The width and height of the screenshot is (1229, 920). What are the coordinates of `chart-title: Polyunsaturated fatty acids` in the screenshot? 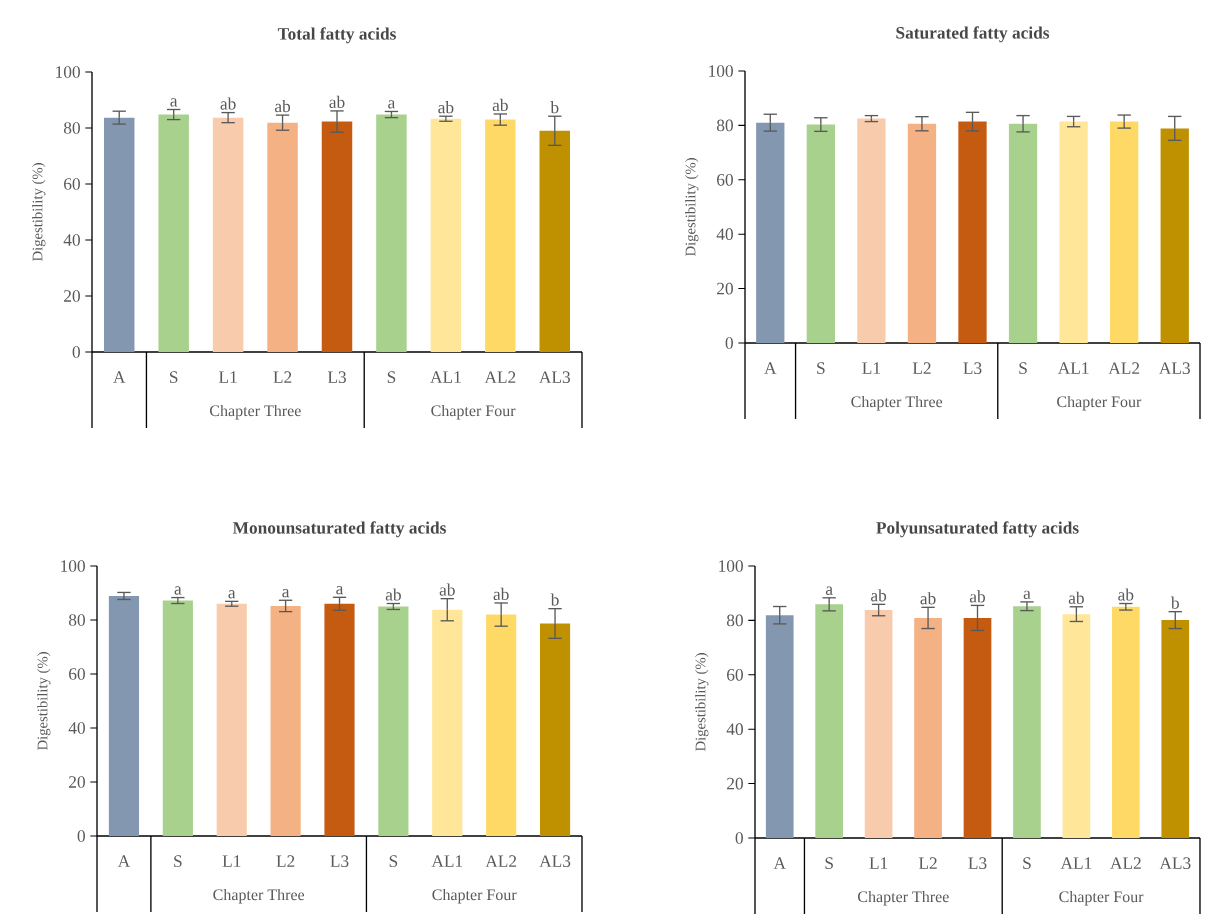 It's located at (977, 529).